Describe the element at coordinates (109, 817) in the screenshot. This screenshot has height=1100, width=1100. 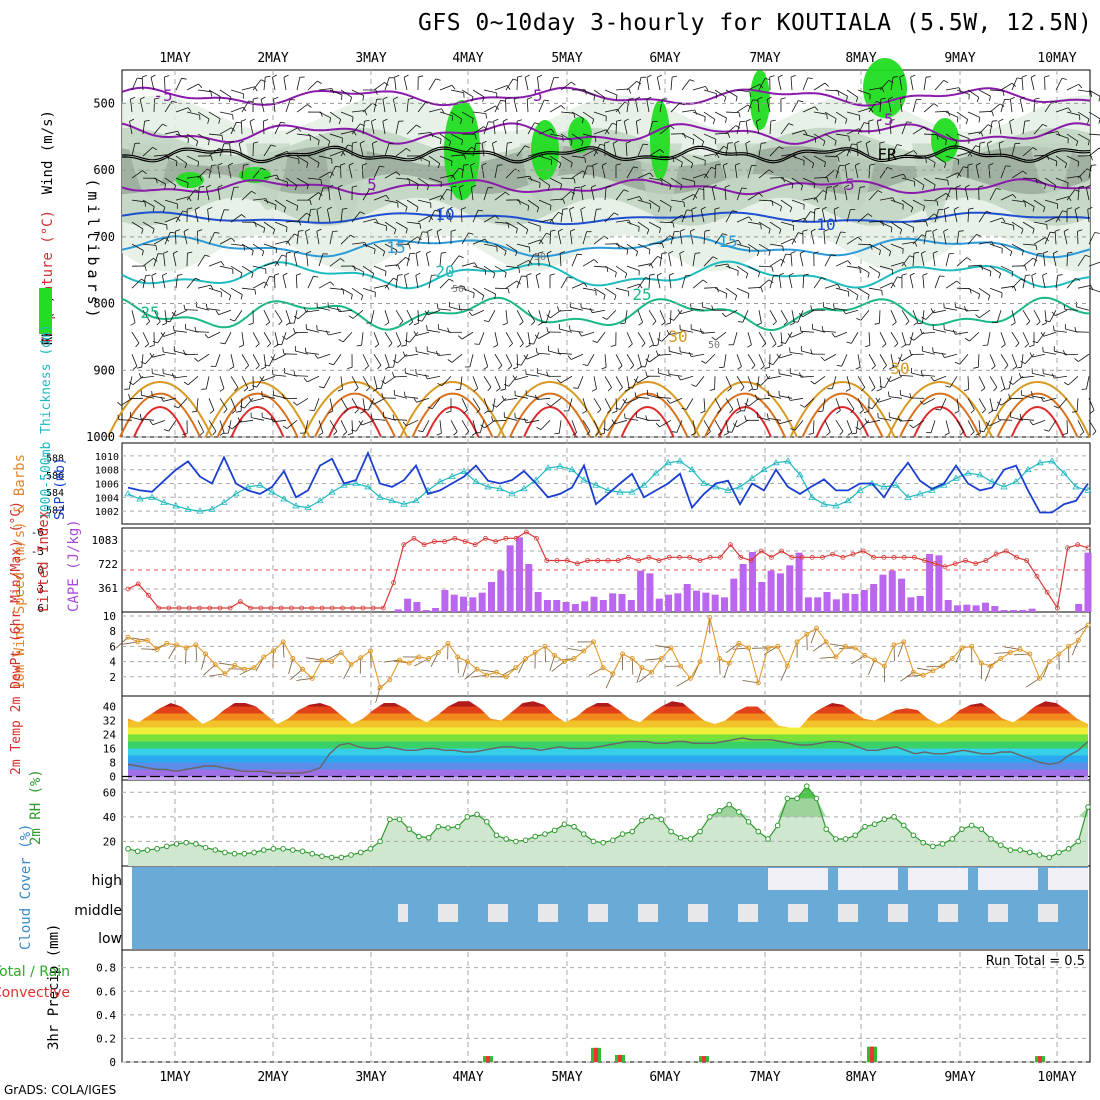
I see `rh-tick-label: 40` at that location.